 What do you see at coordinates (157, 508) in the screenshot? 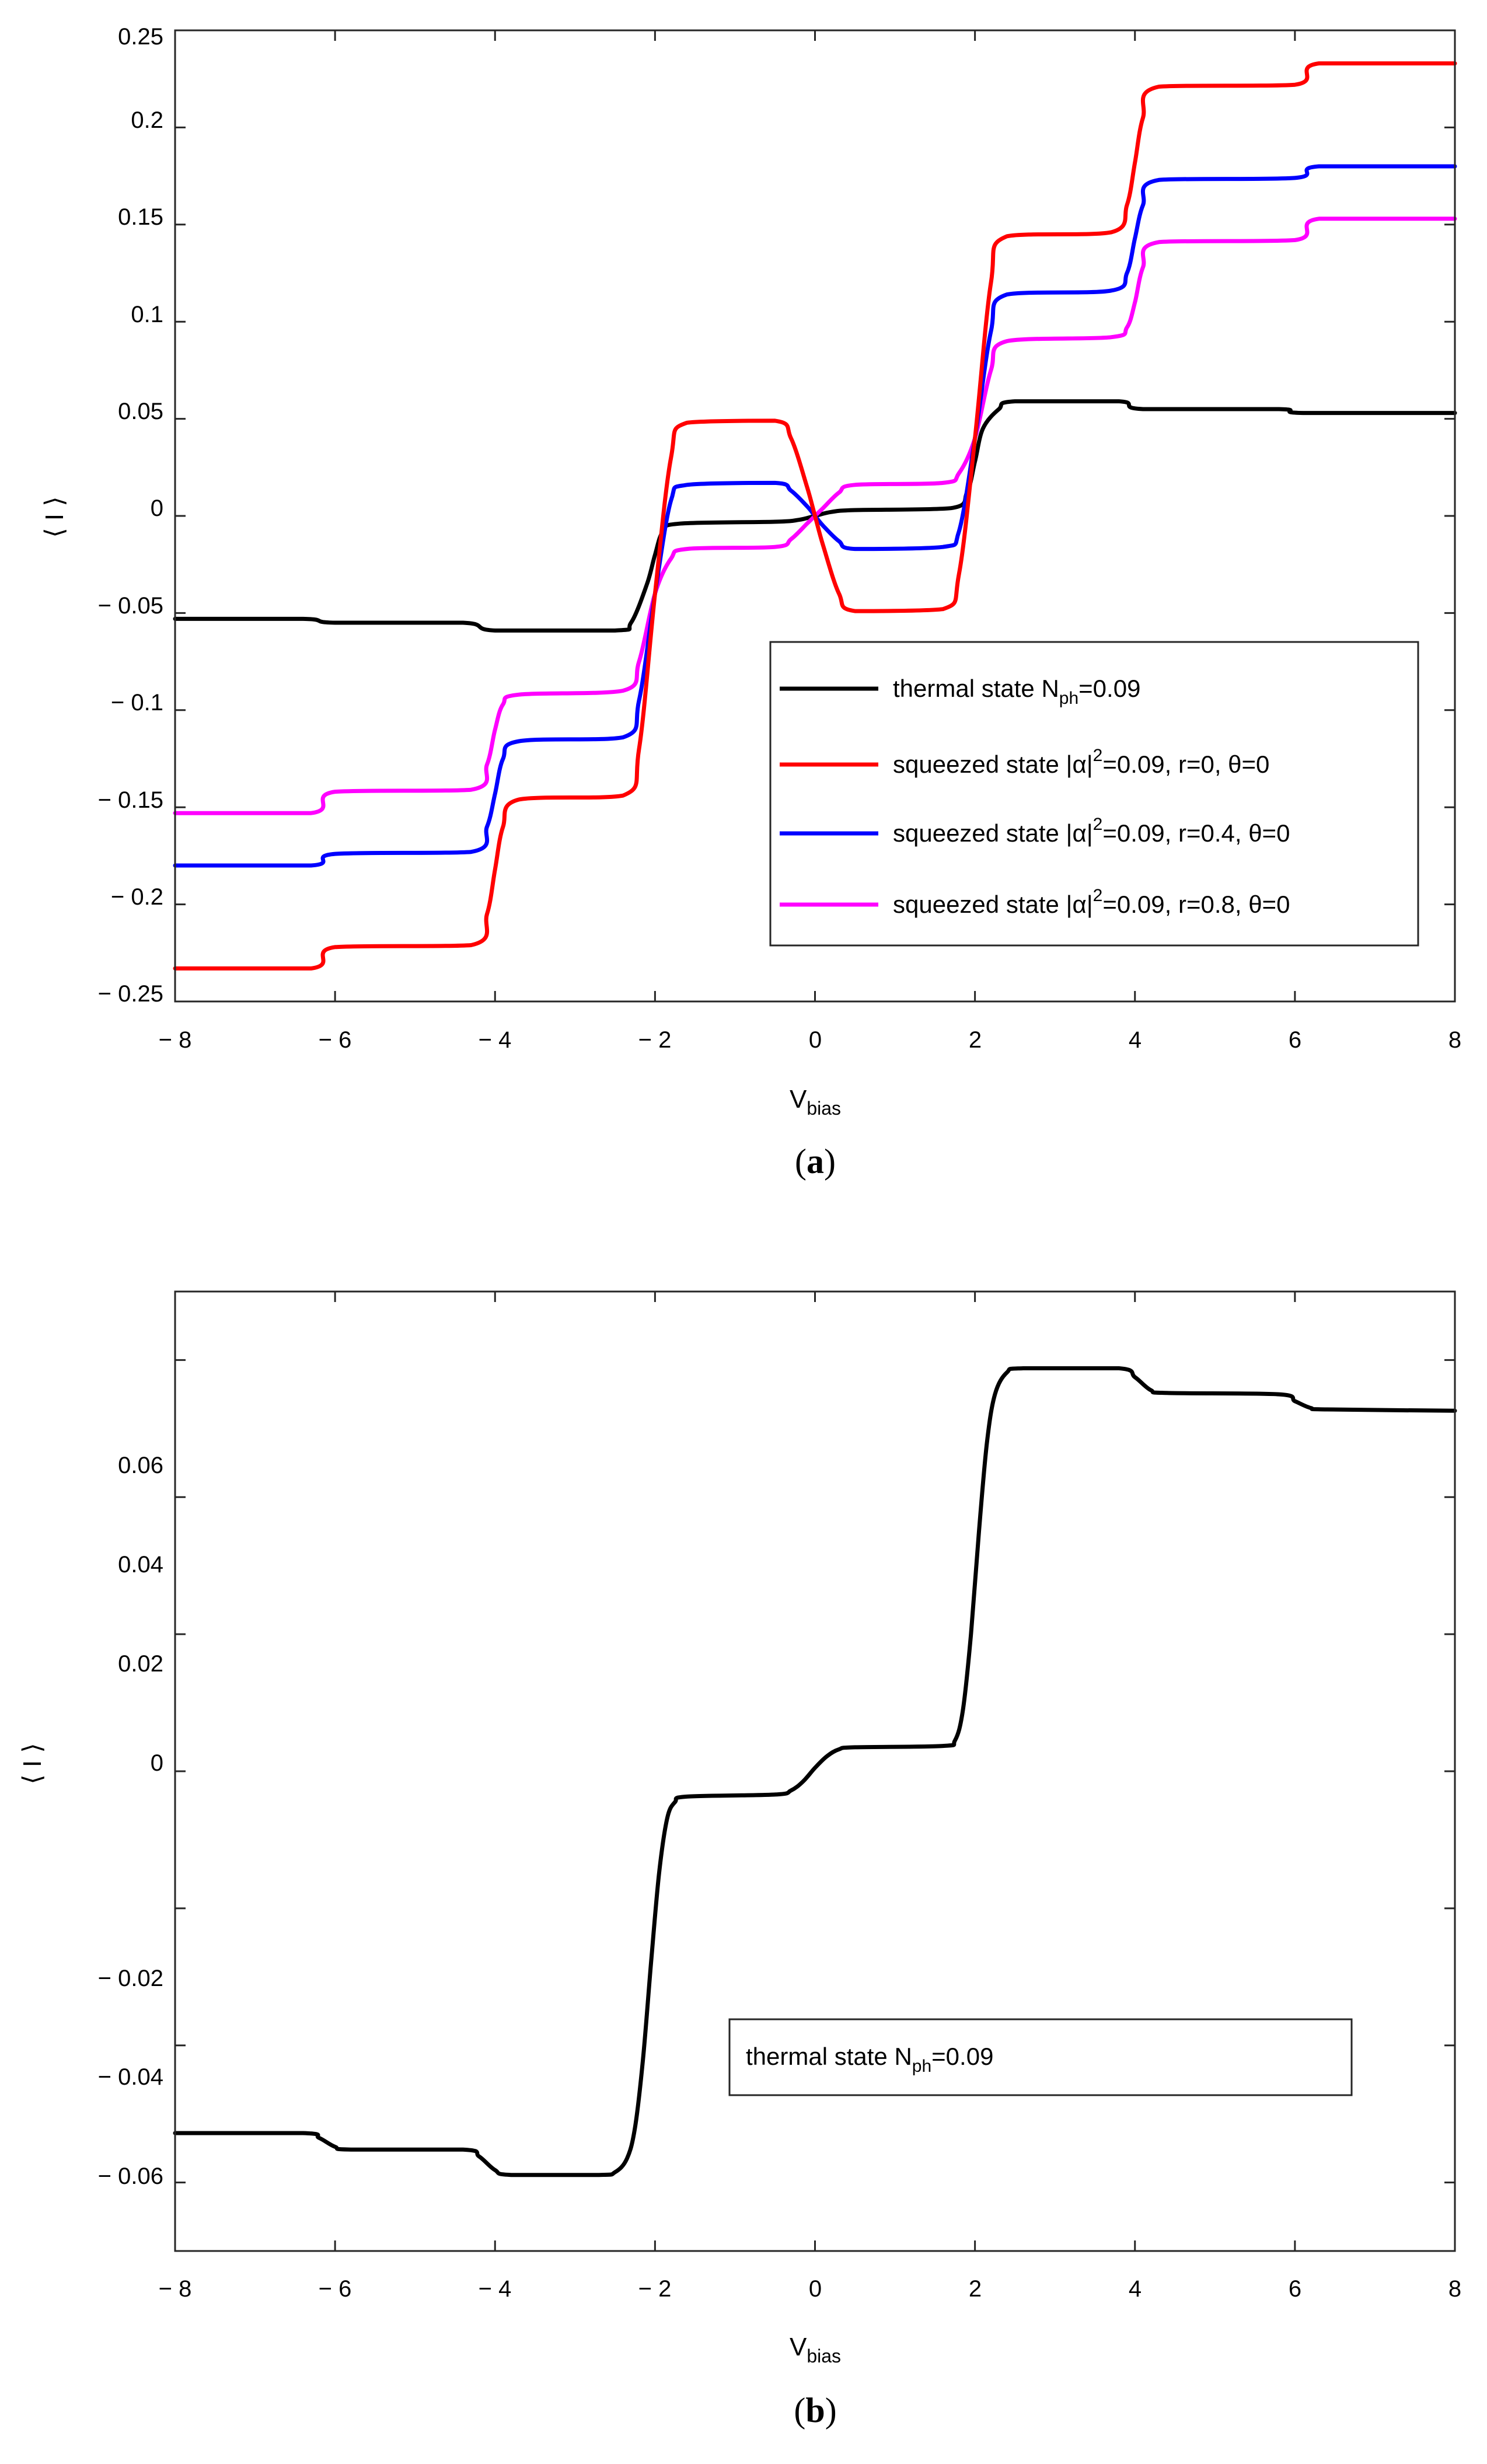
I see `panel-a-ytick-label: 0` at bounding box center [157, 508].